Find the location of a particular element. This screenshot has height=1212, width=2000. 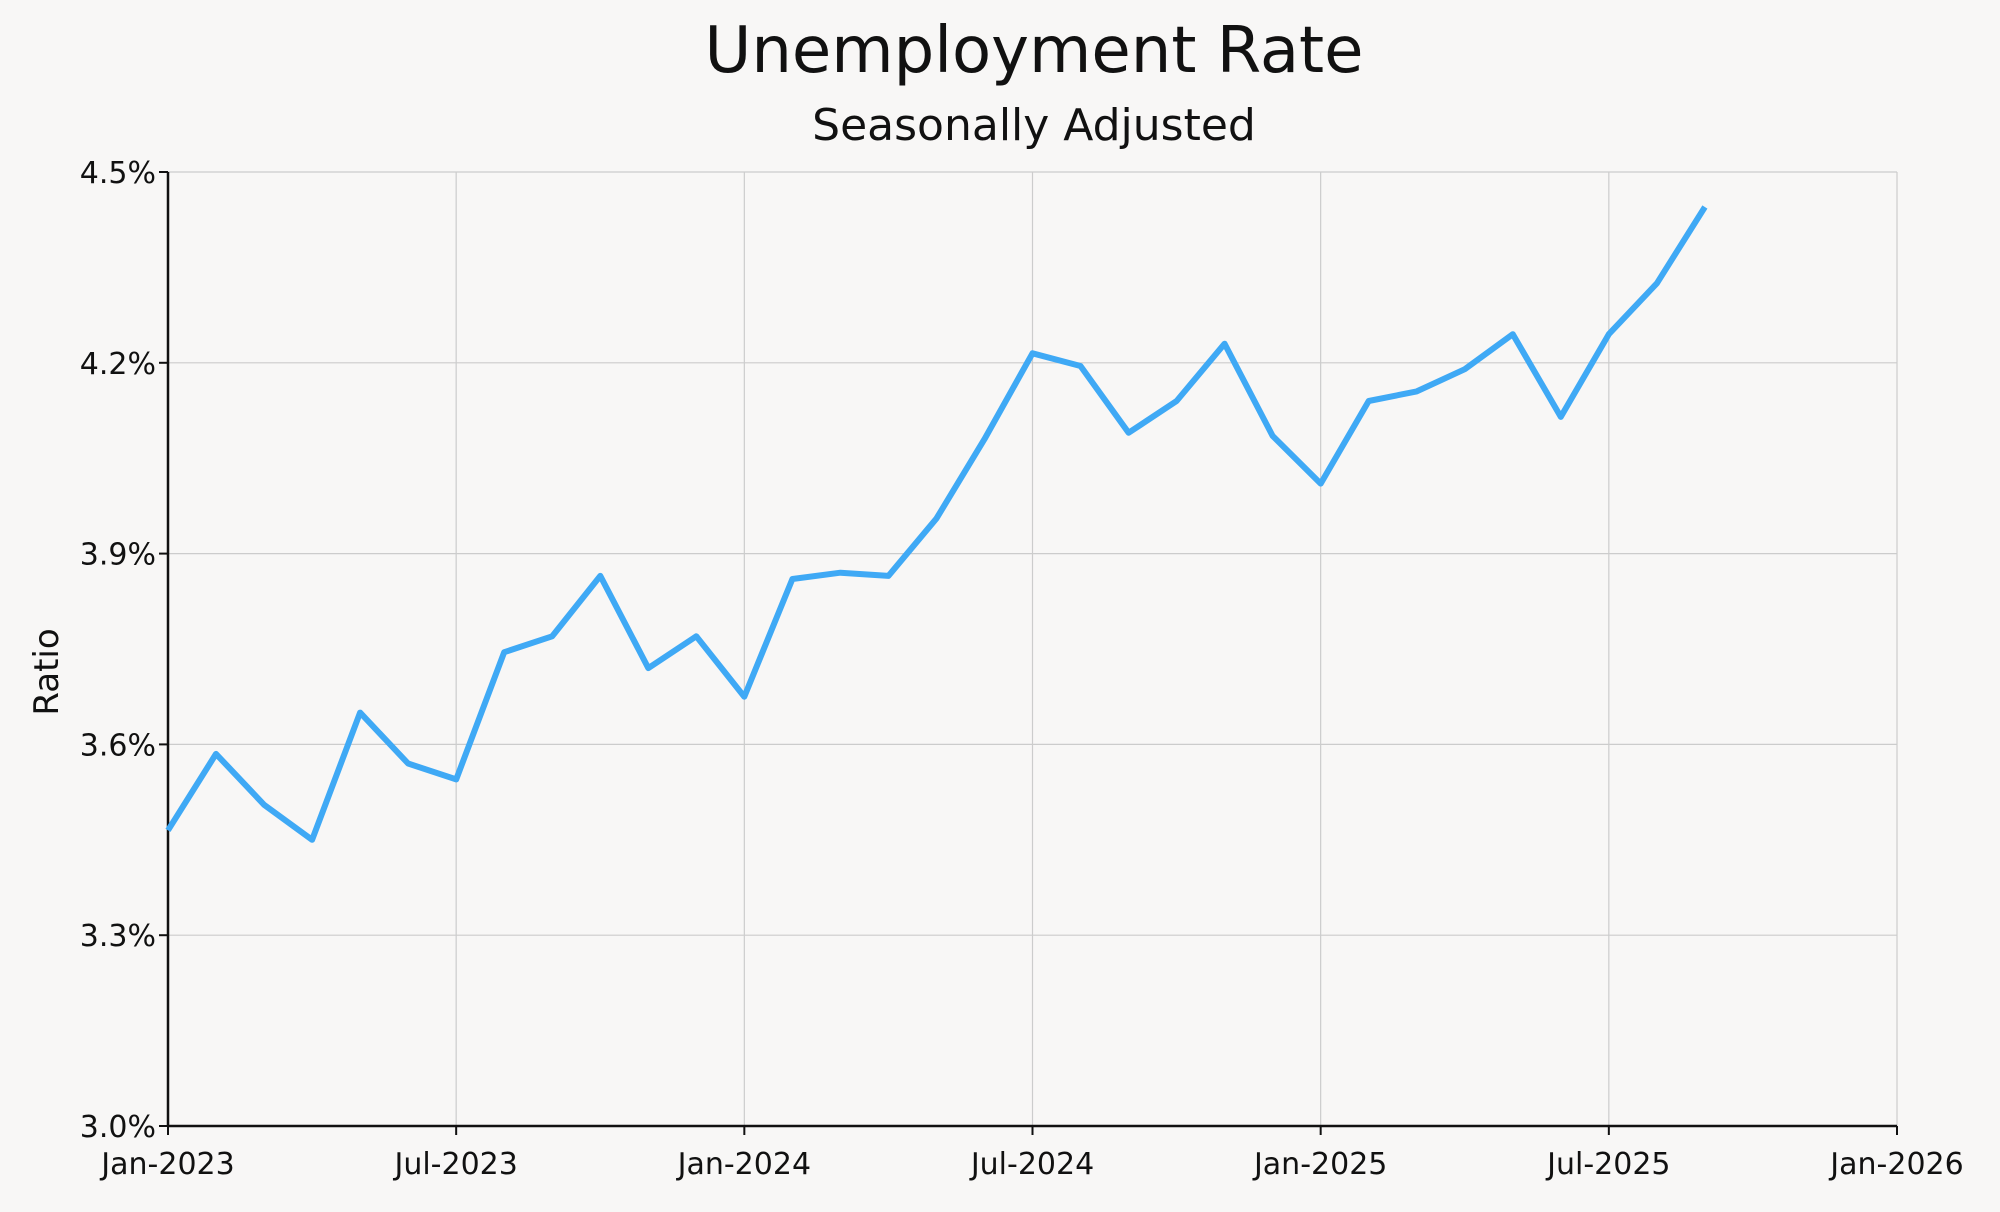

chart-title: Unemployment Rate is located at coordinates (1033, 51).